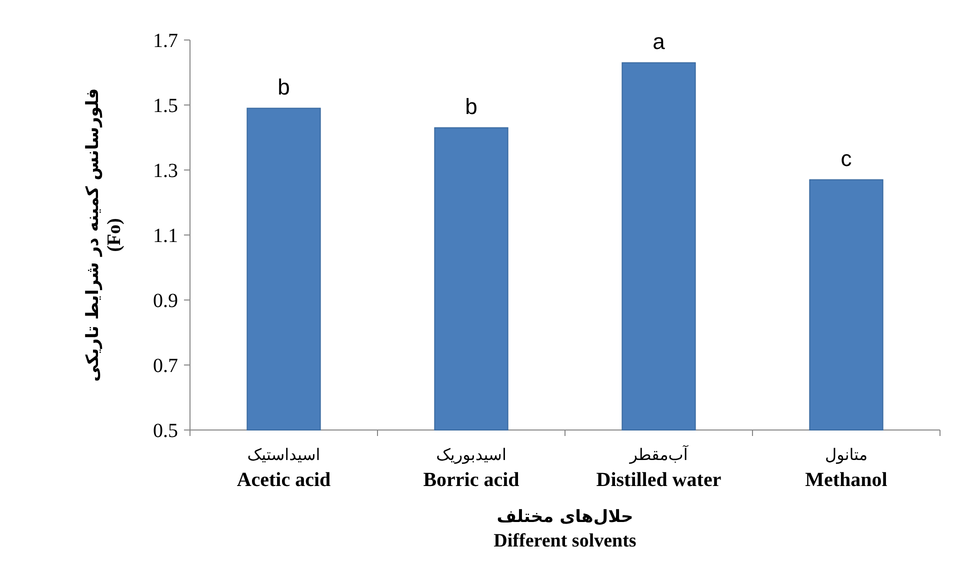 The height and width of the screenshot is (580, 957). What do you see at coordinates (165, 366) in the screenshot?
I see `y-tick-label: 0.7` at bounding box center [165, 366].